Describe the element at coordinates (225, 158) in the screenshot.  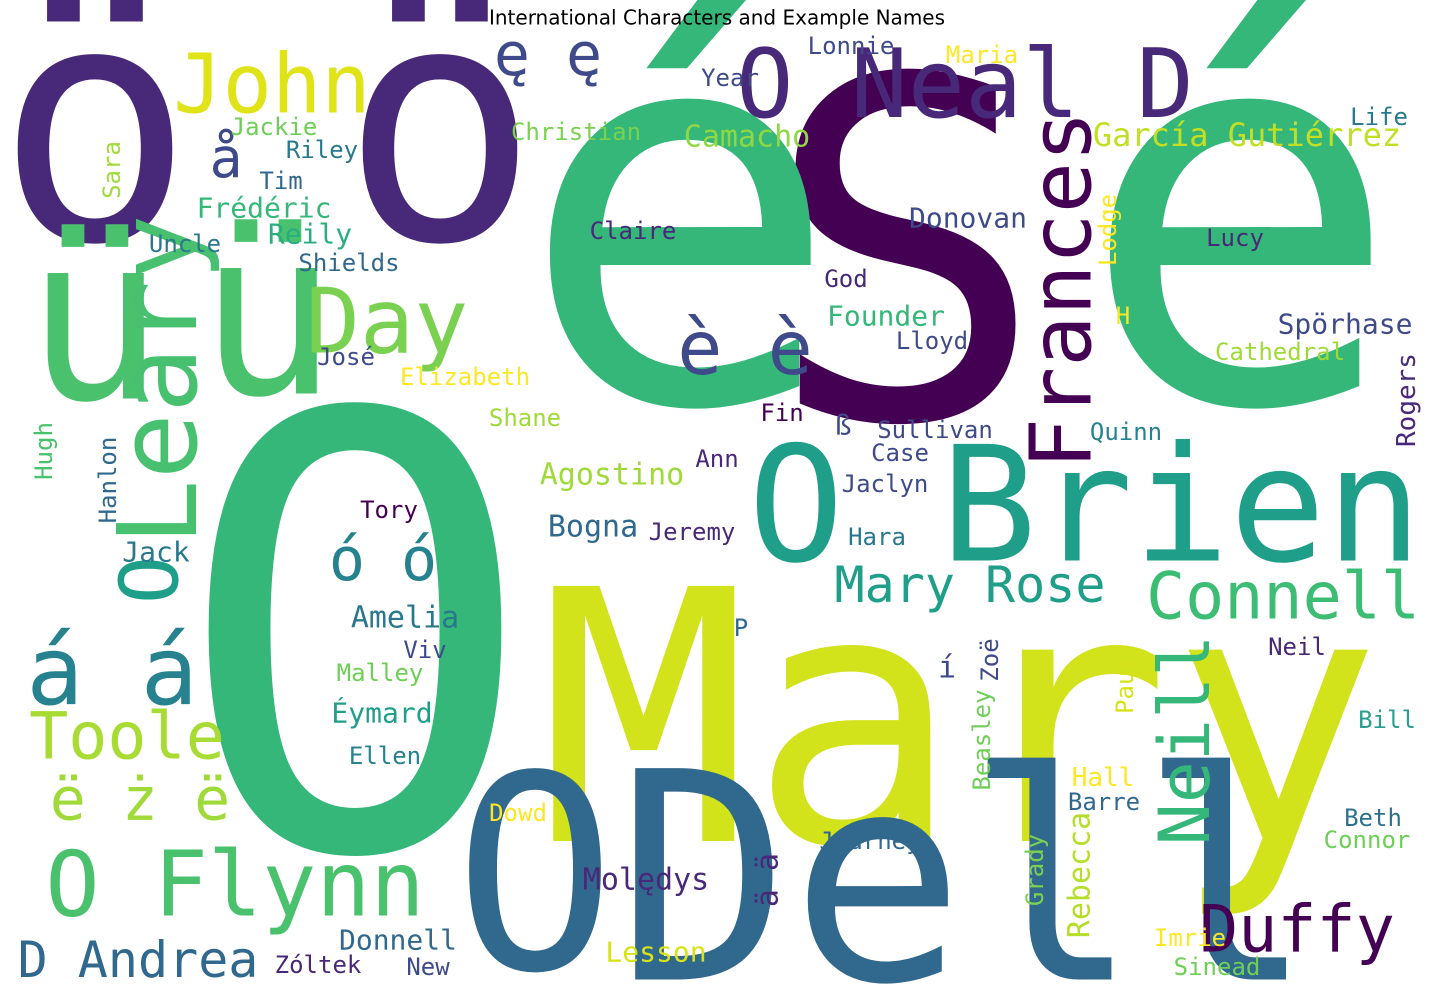
I see `word: å` at that location.